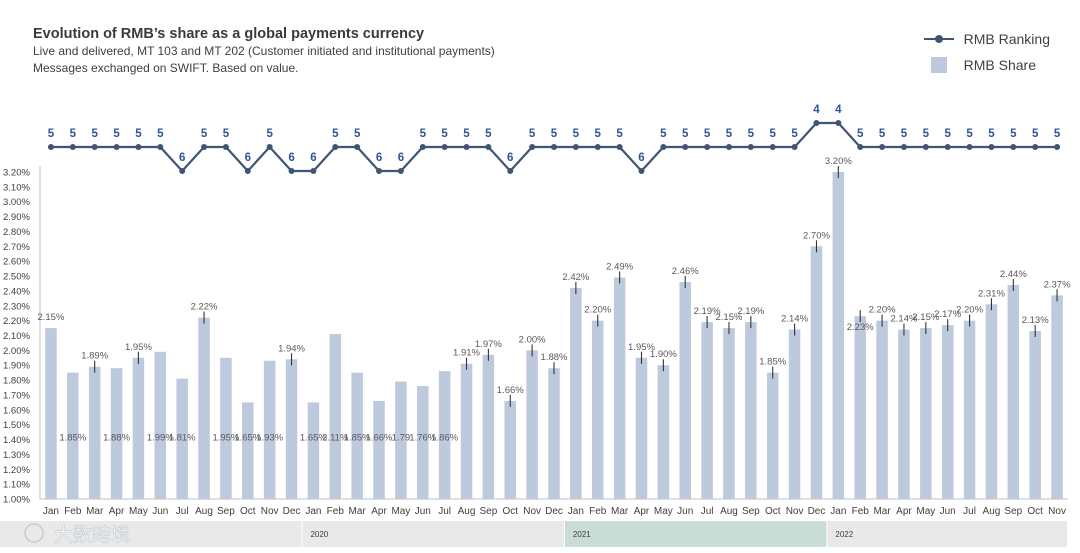 The height and width of the screenshot is (553, 1080). What do you see at coordinates (925, 317) in the screenshot?
I see `bar-value-label: 2.15%` at bounding box center [925, 317].